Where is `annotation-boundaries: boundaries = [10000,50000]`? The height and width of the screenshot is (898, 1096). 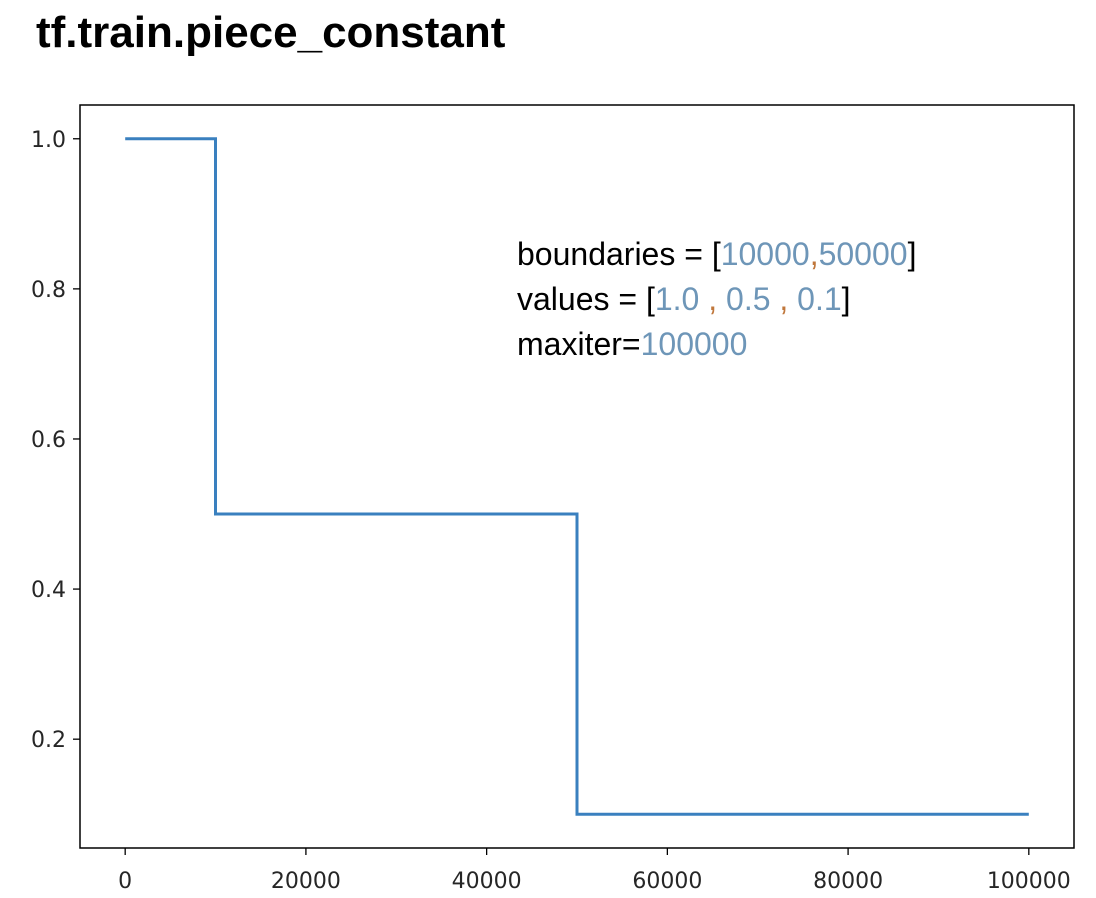 annotation-boundaries: boundaries = [10000,50000] is located at coordinates (716, 254).